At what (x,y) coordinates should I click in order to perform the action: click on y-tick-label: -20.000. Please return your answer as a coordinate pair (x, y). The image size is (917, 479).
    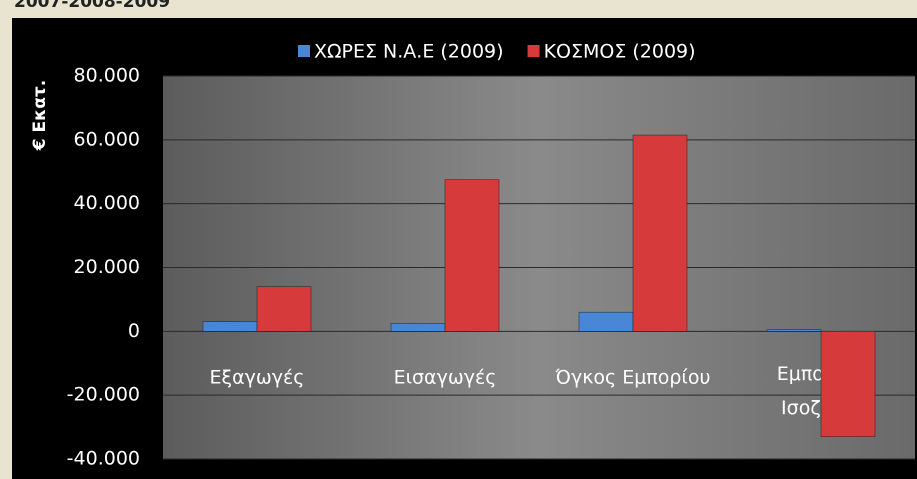
    Looking at the image, I should click on (103, 395).